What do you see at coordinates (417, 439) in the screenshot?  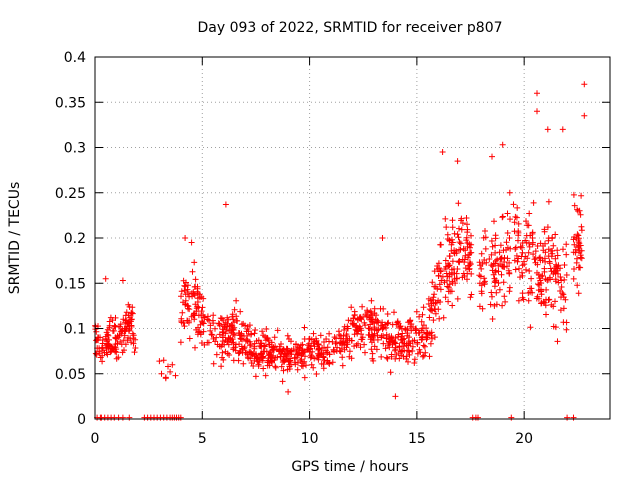 I see `x-tick-label: 15` at bounding box center [417, 439].